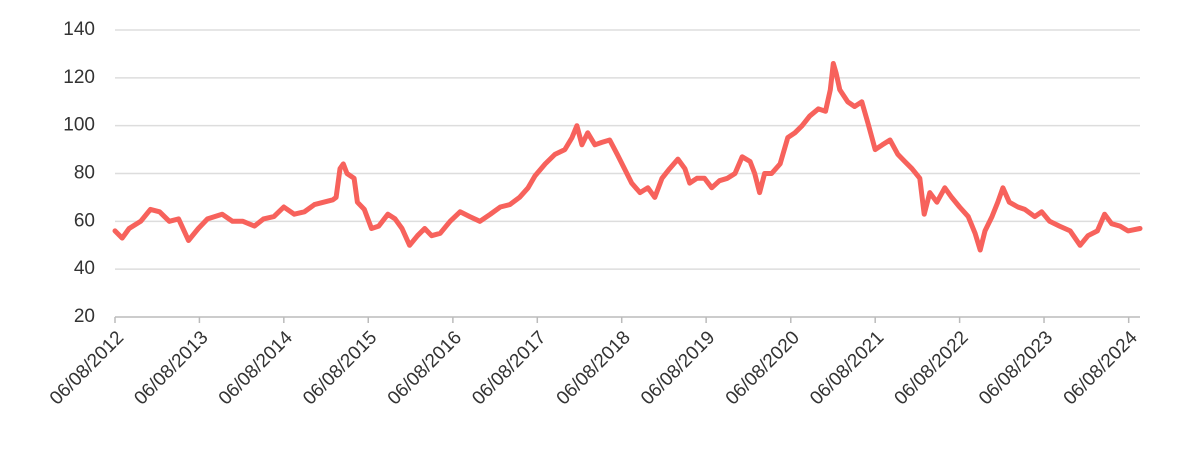 The height and width of the screenshot is (463, 1189). I want to click on y-tick-label: 120, so click(79, 77).